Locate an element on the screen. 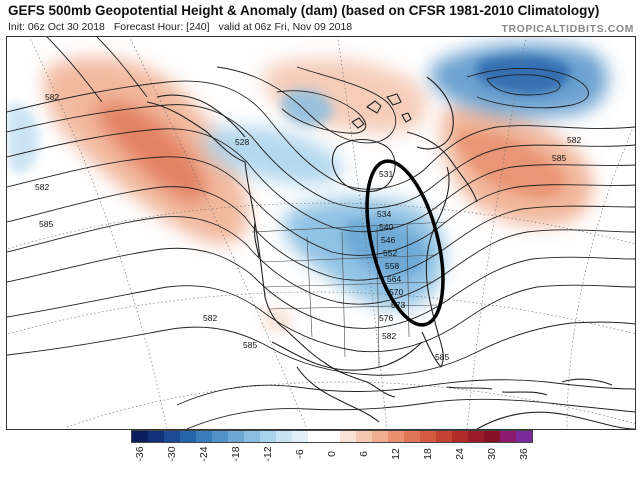 The width and height of the screenshot is (640, 480). colorbar-tick-label: -6 is located at coordinates (300, 454).